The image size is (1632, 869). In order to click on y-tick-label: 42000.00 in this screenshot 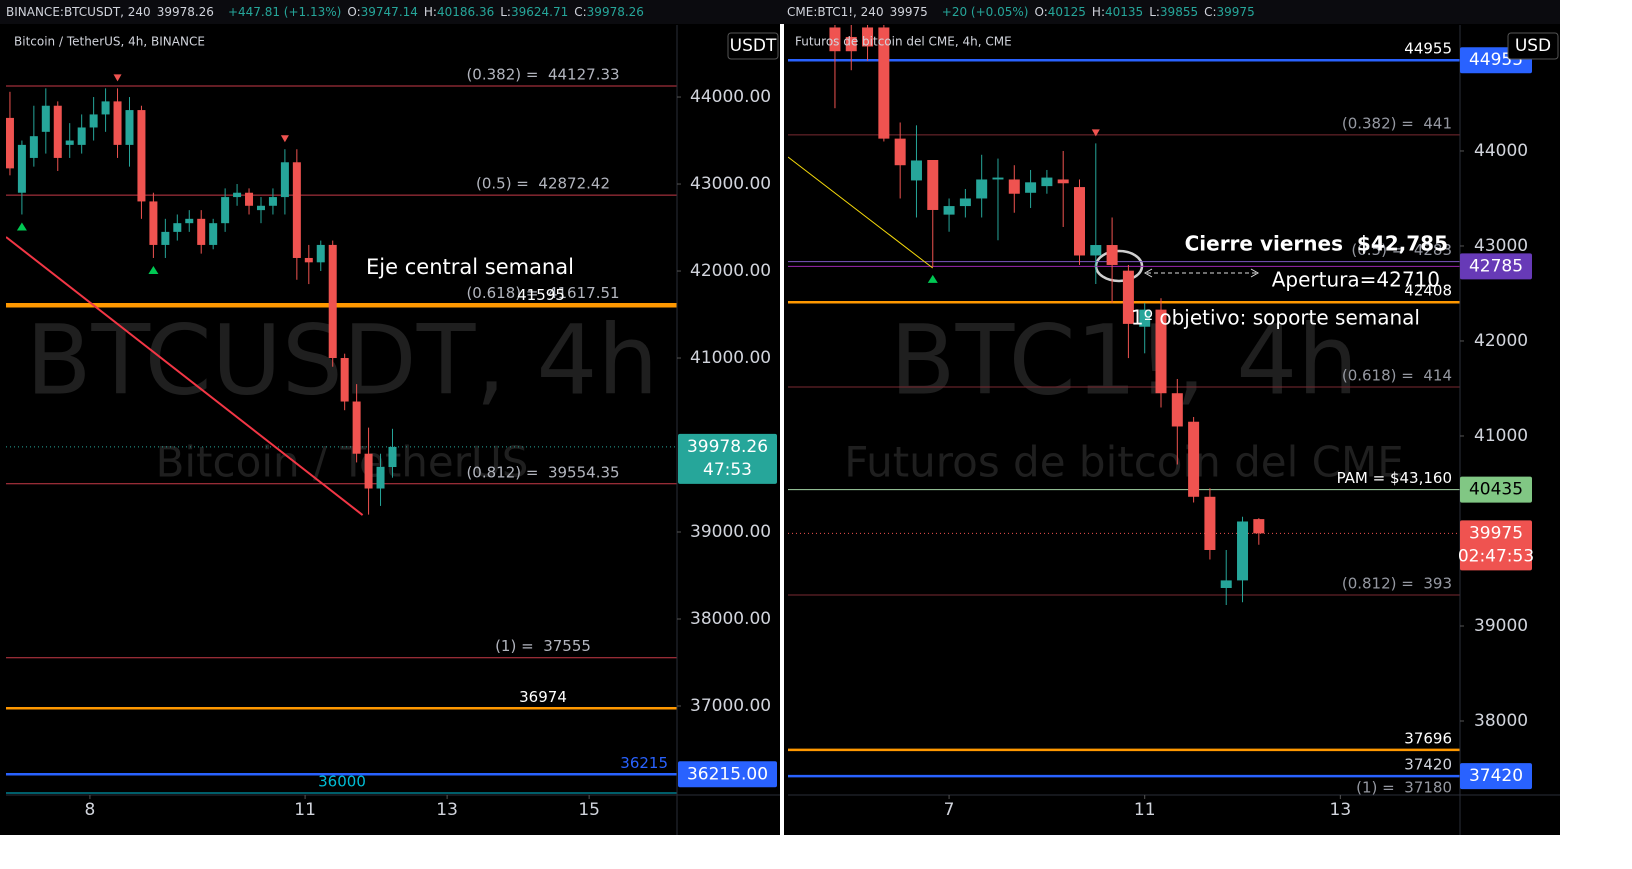, I will do `click(730, 271)`.